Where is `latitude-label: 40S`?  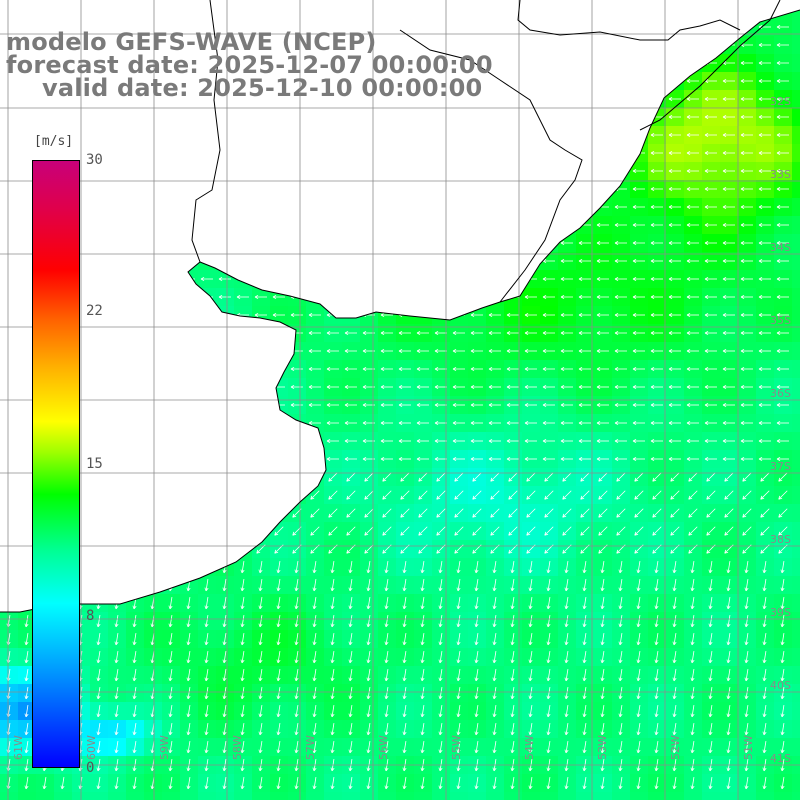
latitude-label: 40S is located at coordinates (780, 685).